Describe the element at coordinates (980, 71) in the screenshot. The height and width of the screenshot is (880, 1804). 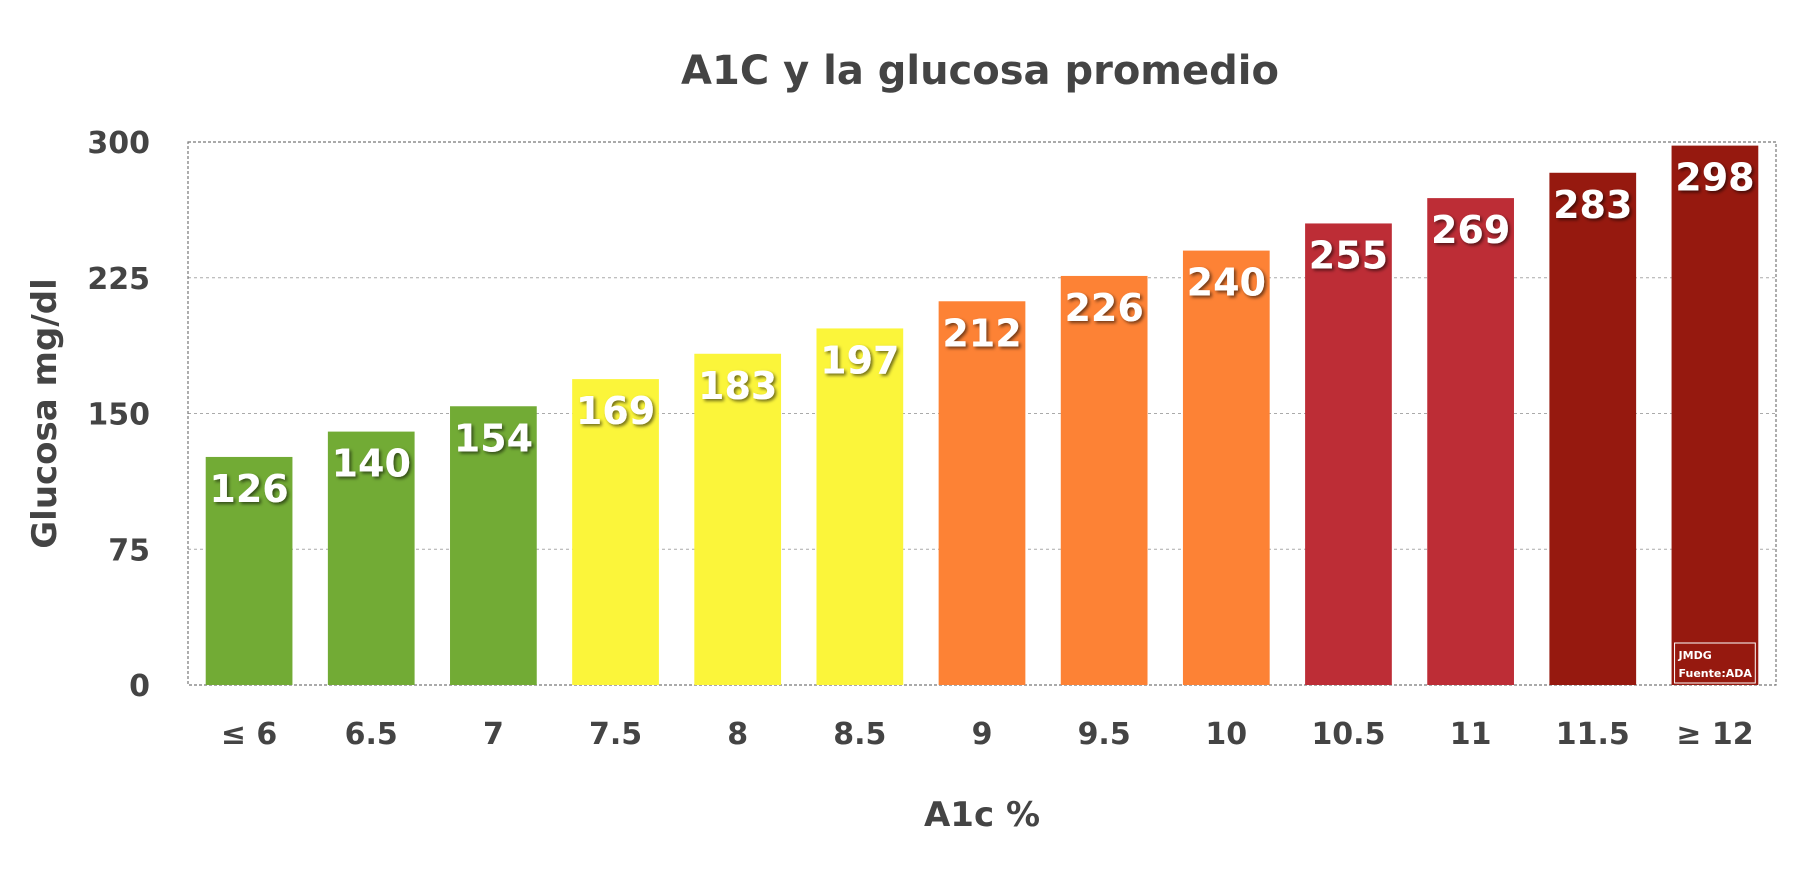
I see `chart-title: A1C y la glucosa promedio` at that location.